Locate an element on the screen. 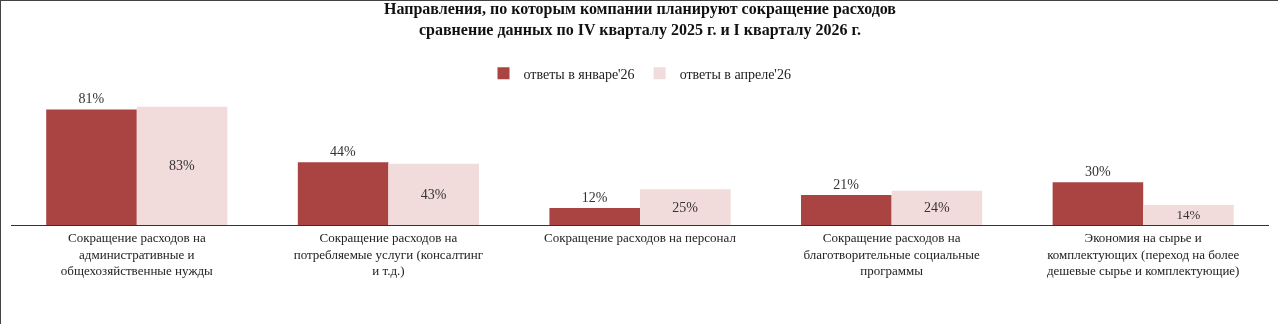 Image resolution: width=1280 pixels, height=326 pixels. data-label: 14% is located at coordinates (1188, 215).